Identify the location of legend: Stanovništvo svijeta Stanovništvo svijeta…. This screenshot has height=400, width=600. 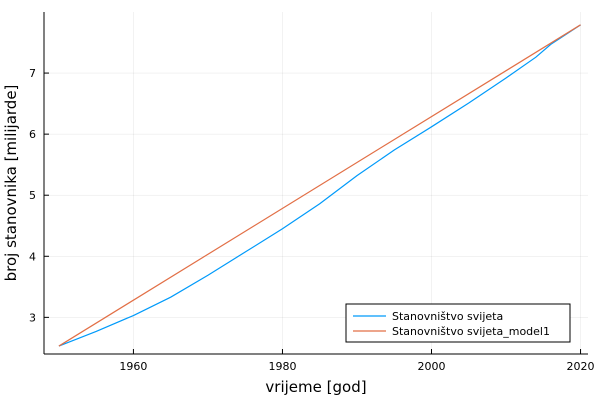
(458, 323).